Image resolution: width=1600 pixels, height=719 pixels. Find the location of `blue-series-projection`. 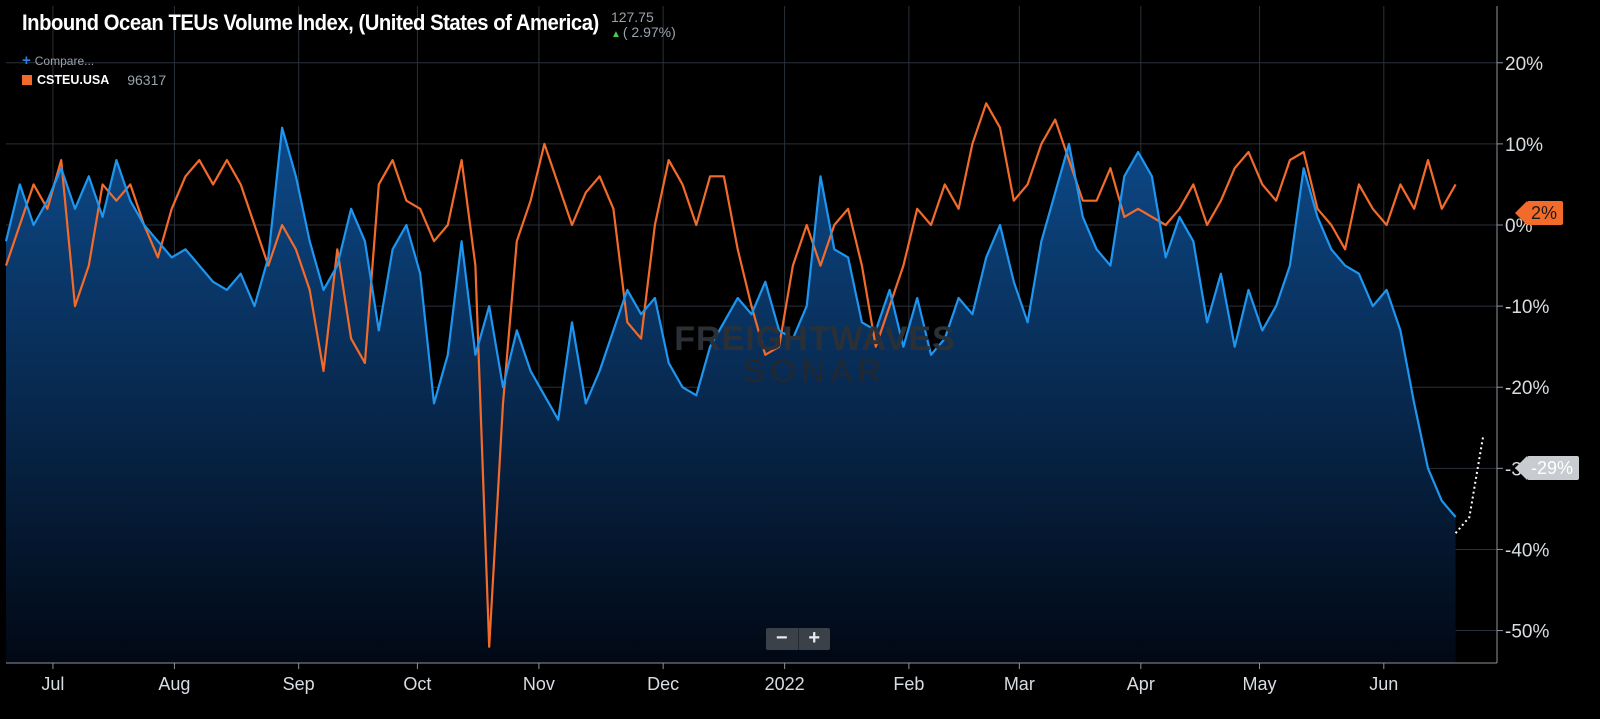

blue-series-projection is located at coordinates (1469, 484).